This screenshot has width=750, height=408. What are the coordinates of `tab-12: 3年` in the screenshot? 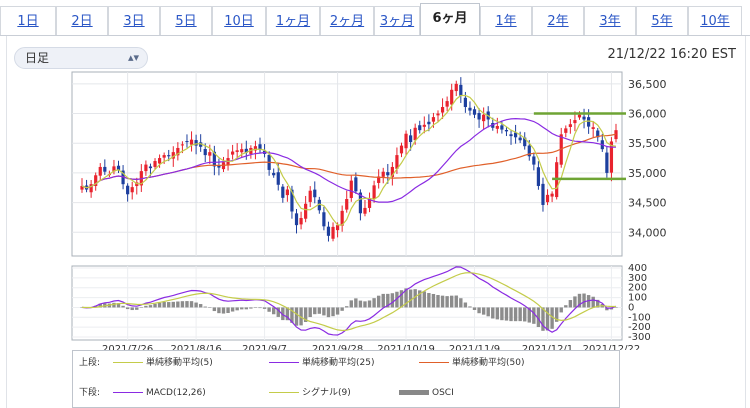 It's located at (610, 21).